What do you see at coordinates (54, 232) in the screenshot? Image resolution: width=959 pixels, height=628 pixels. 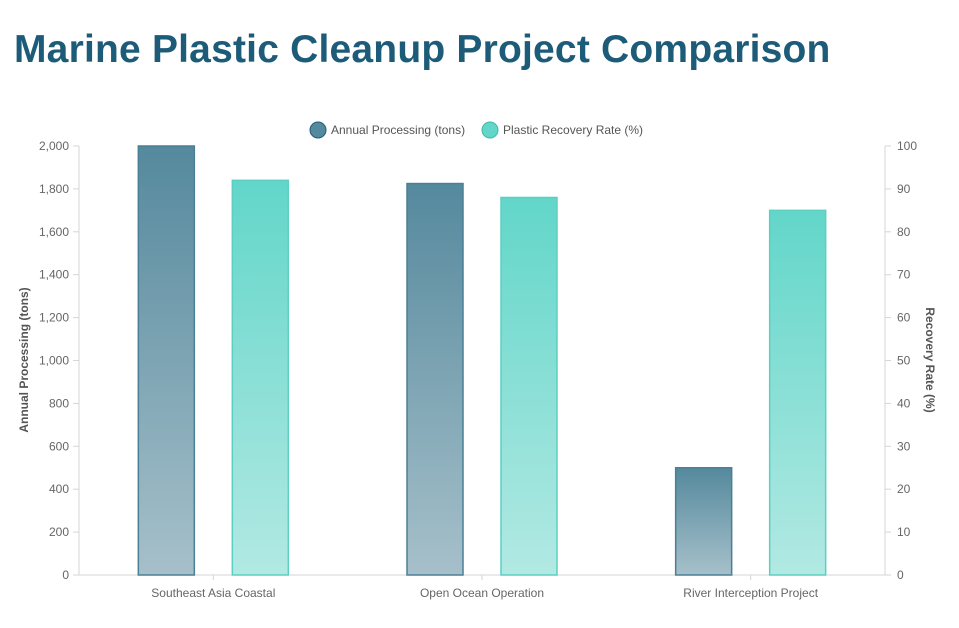 I see `y-left-tick-label: 1,600` at bounding box center [54, 232].